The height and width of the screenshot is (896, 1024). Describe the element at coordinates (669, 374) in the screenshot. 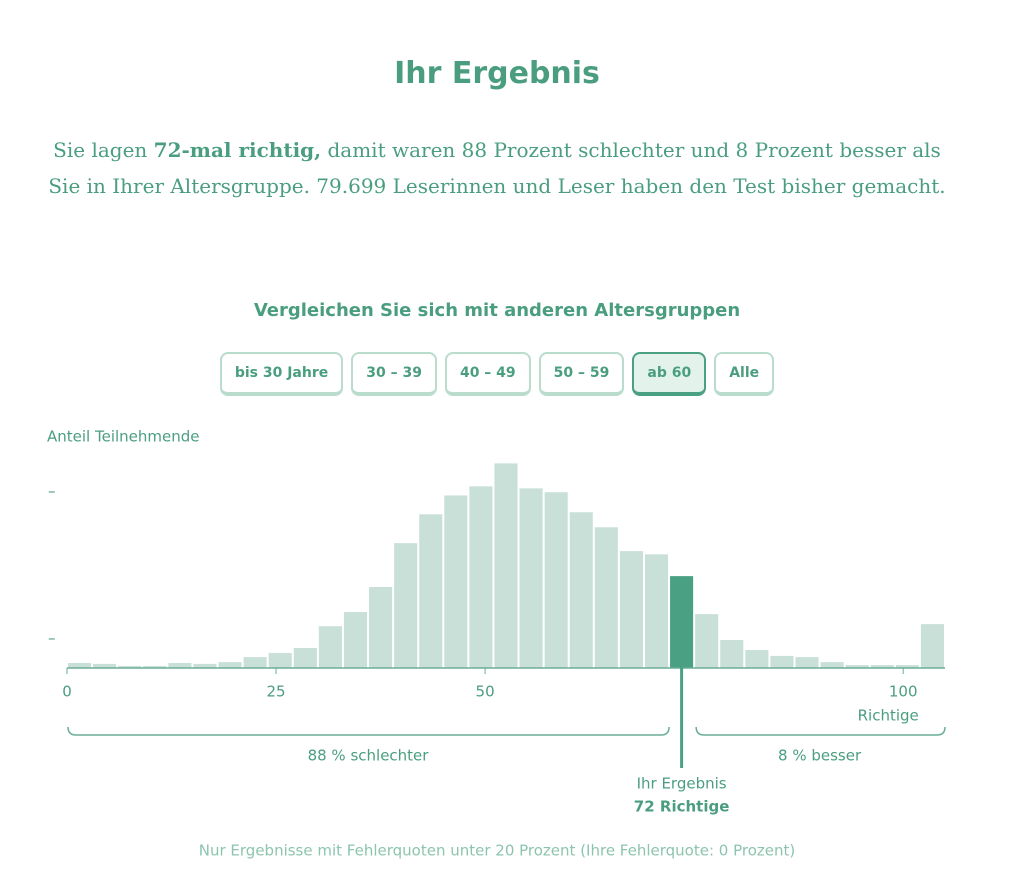

I see `age-button: ab 60` at that location.